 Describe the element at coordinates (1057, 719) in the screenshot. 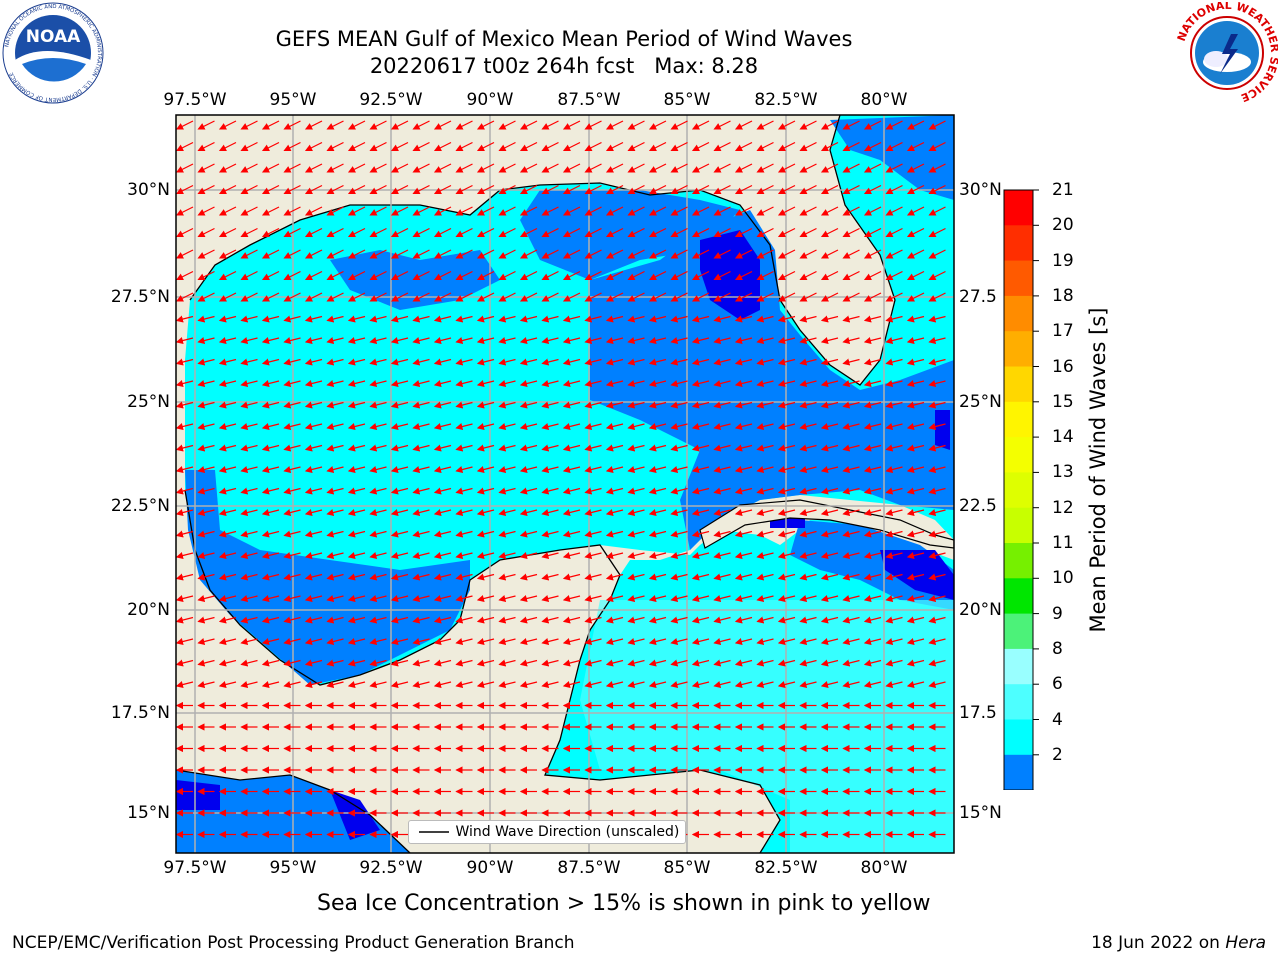

I see `colorbar-tick-label: 4` at that location.